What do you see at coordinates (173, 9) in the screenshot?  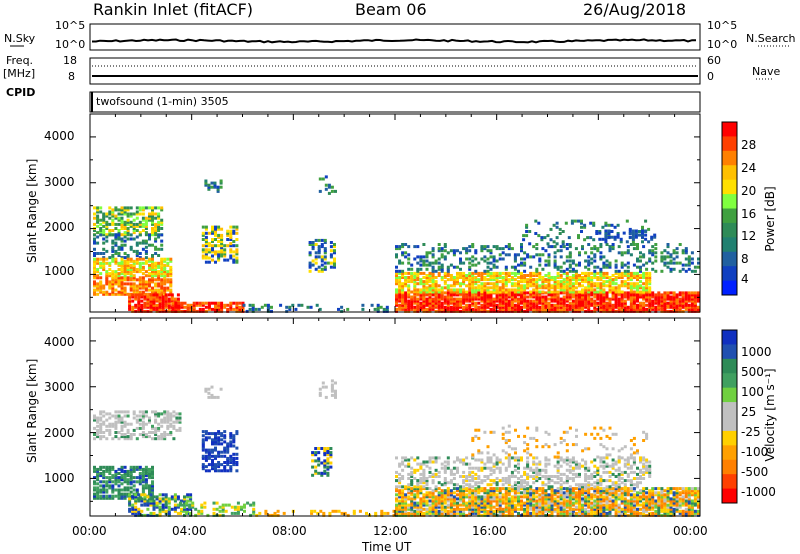 I see `site-title: Rankin Inlet (fitACF)` at bounding box center [173, 9].